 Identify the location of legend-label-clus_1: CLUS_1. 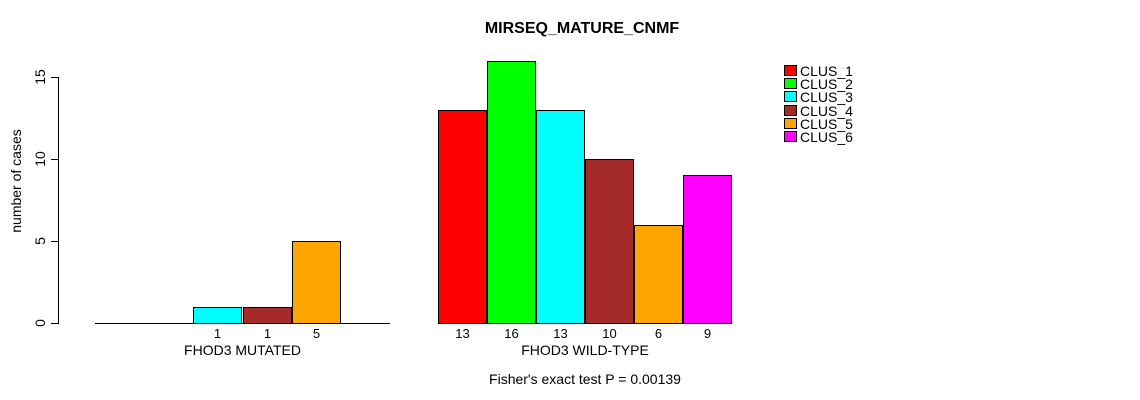
(826, 71).